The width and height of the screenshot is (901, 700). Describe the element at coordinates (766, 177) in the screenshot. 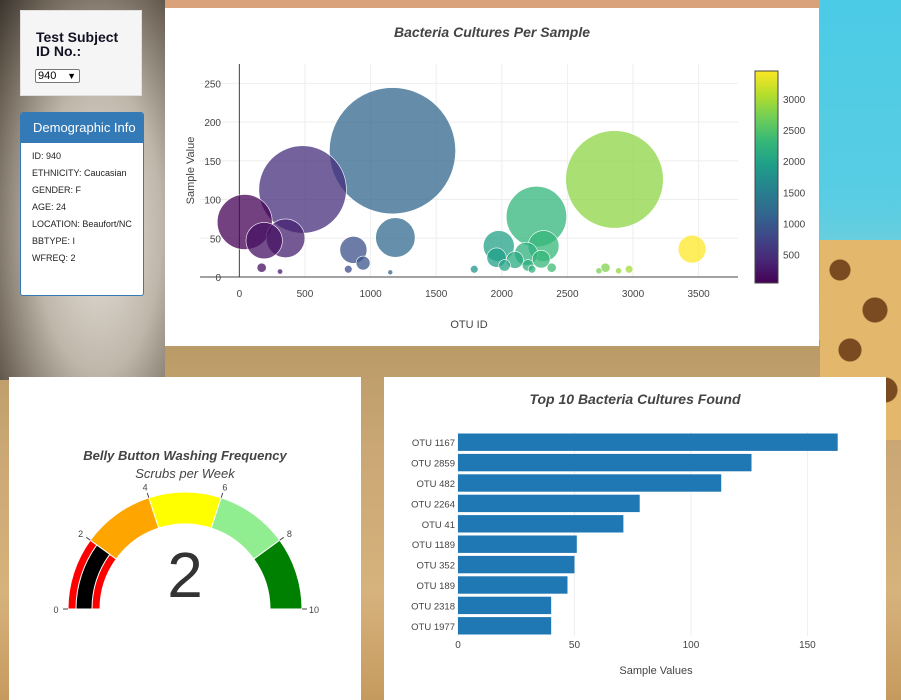

I see `colorbar` at that location.